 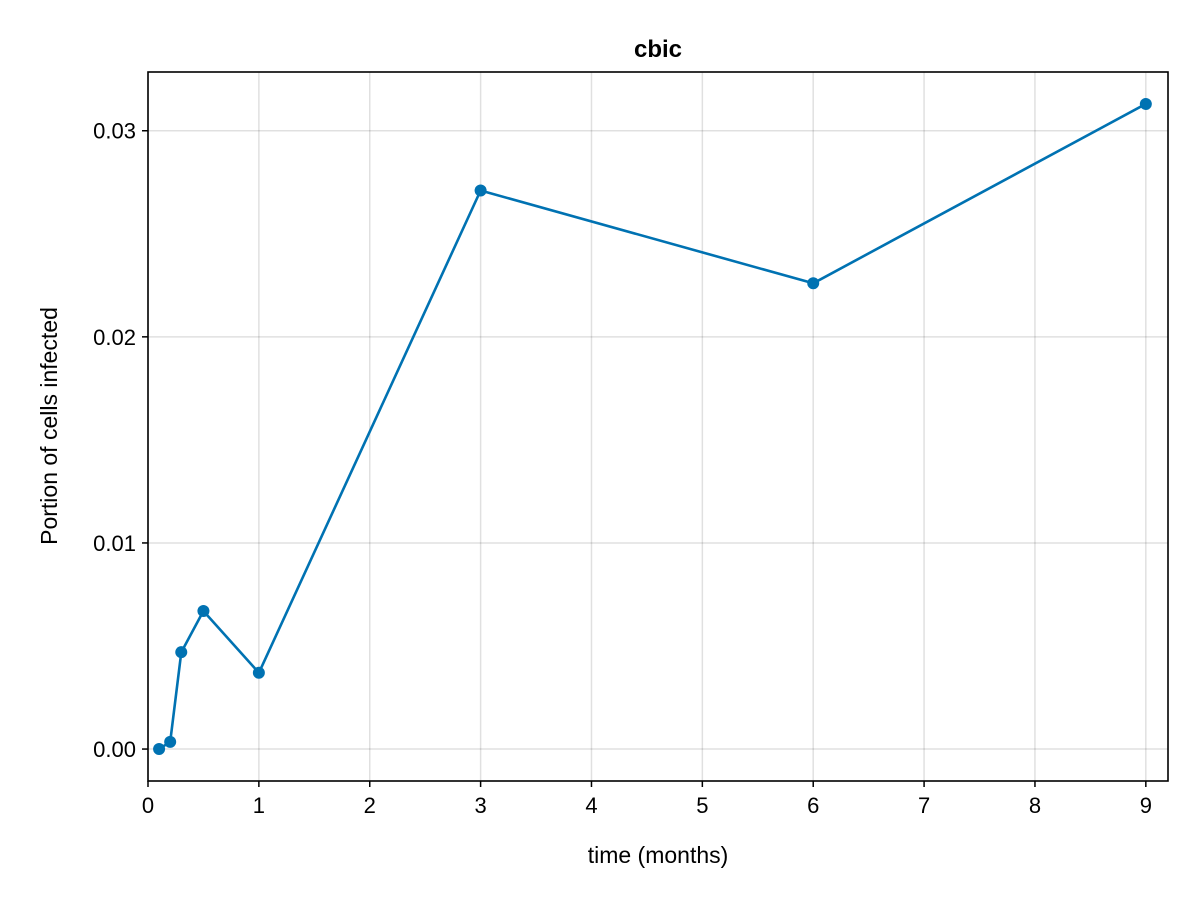 What do you see at coordinates (1146, 805) in the screenshot?
I see `x-tick-label: 9` at bounding box center [1146, 805].